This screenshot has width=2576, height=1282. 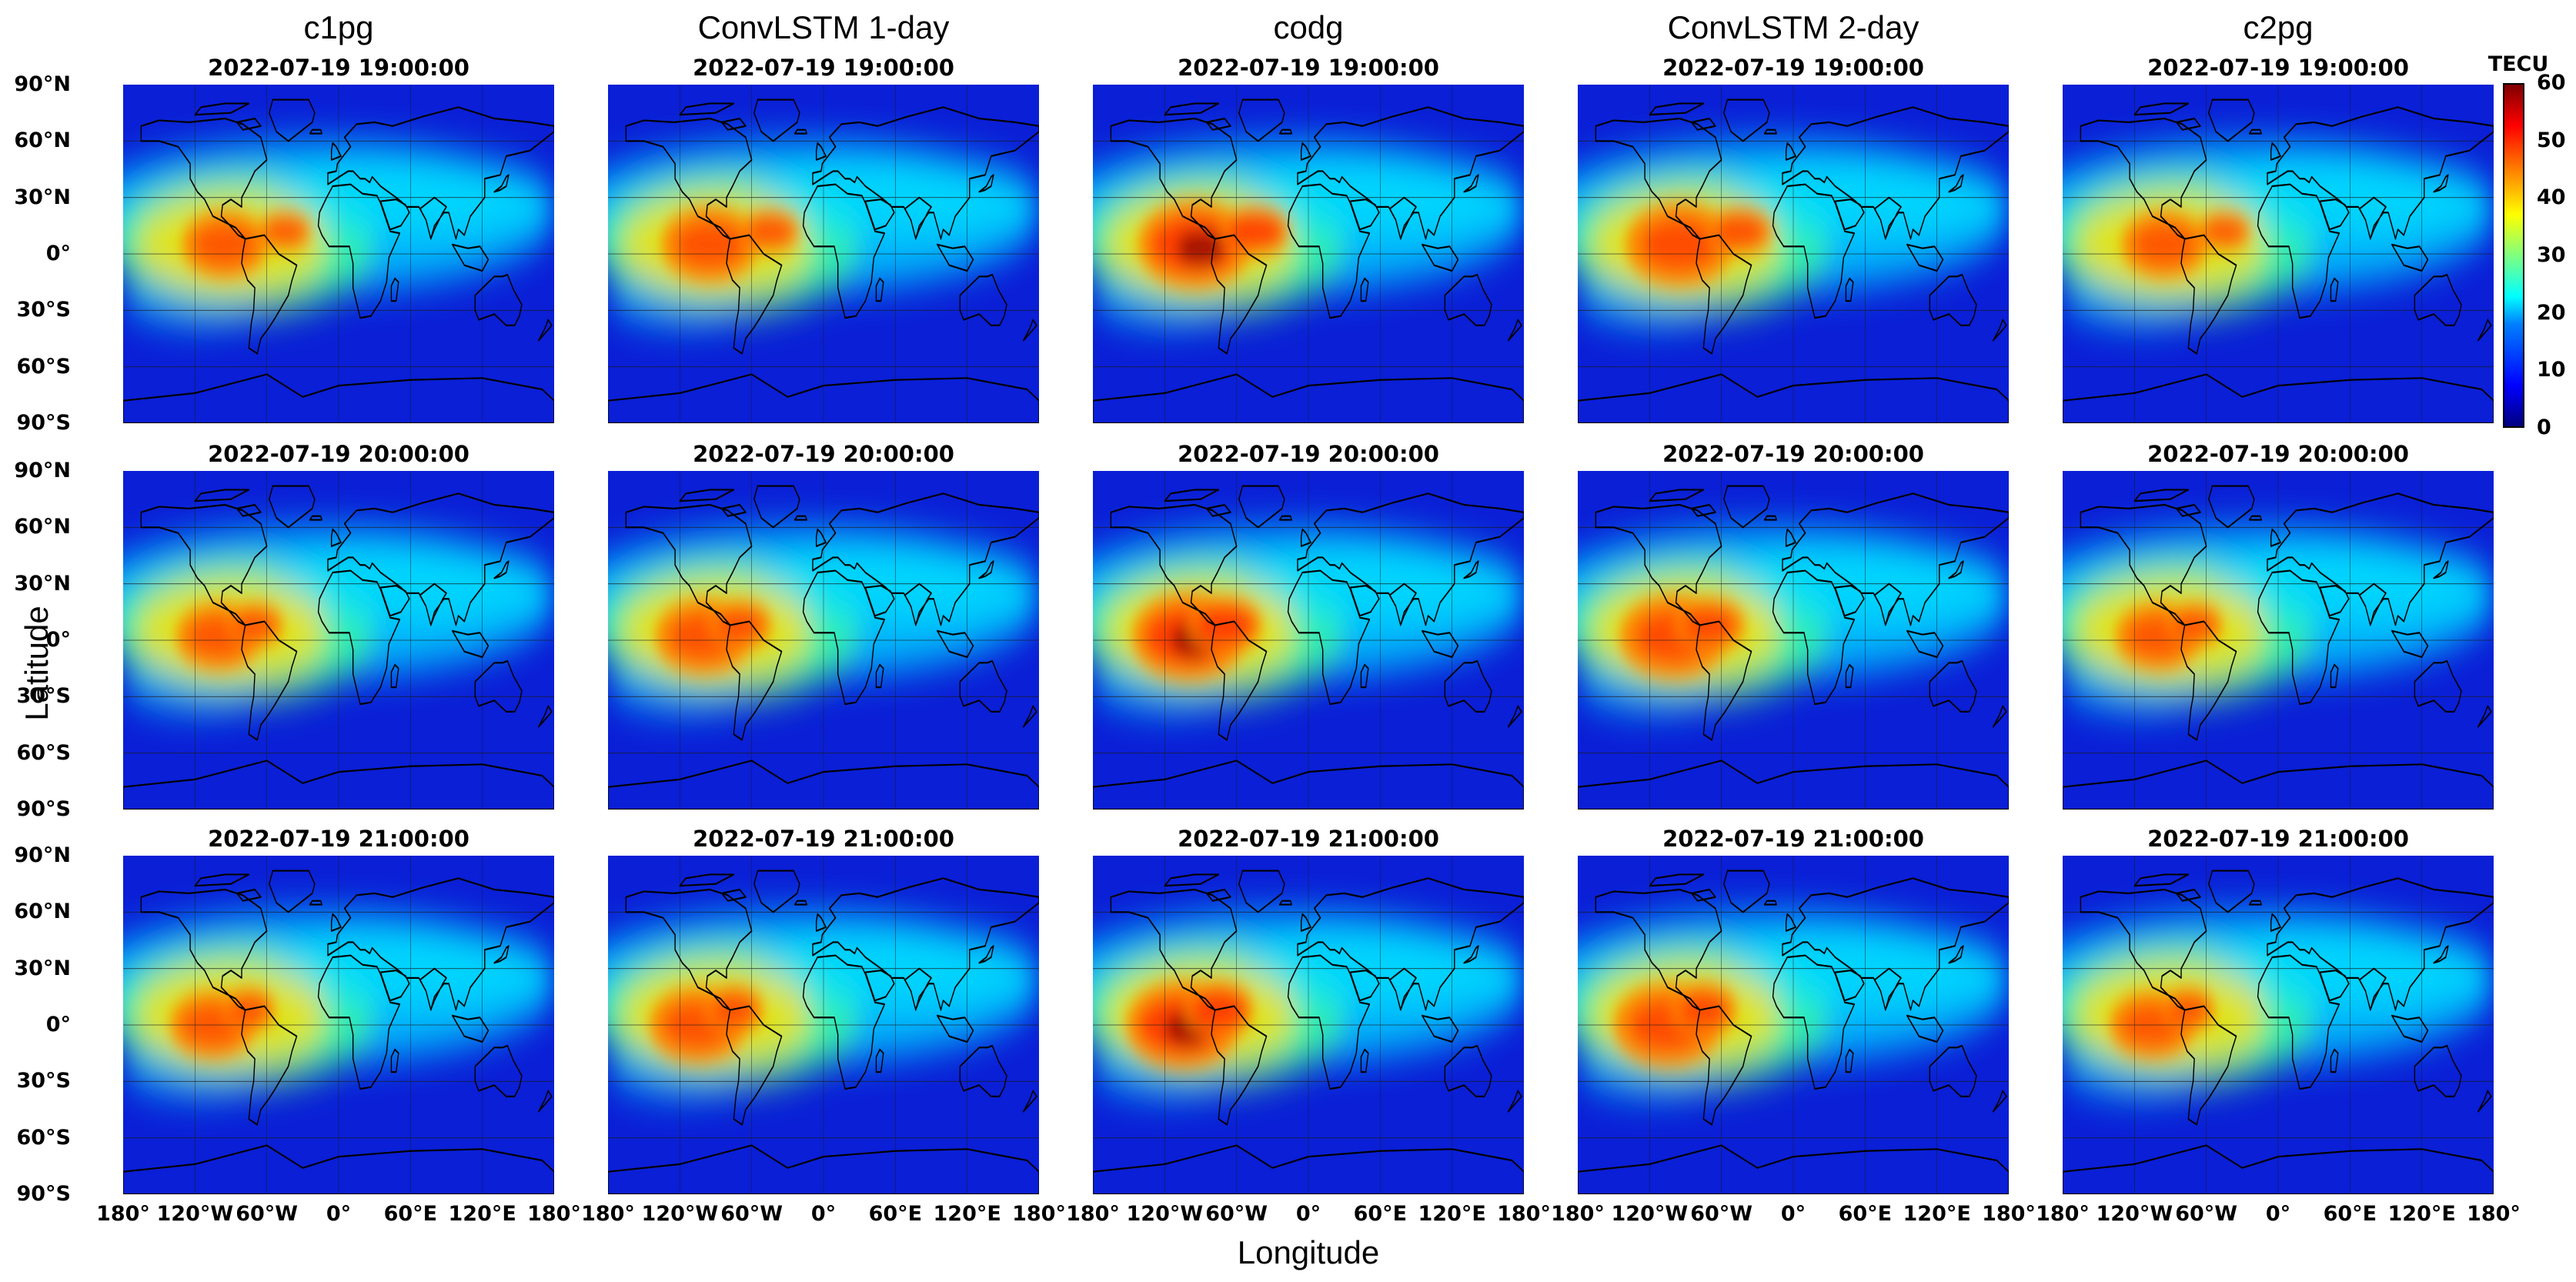 I want to click on column-title: c1pg, so click(x=338, y=27).